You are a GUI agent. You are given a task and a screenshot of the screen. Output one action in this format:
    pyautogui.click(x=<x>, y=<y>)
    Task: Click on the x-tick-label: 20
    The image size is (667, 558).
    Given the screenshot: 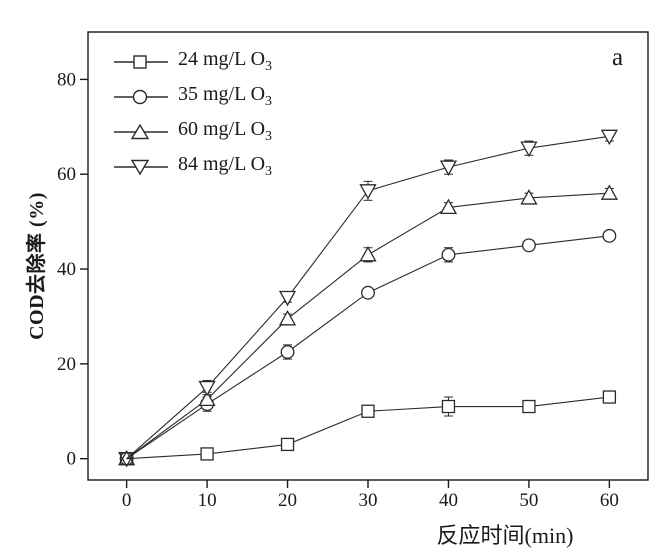 What is the action you would take?
    pyautogui.click(x=287, y=500)
    